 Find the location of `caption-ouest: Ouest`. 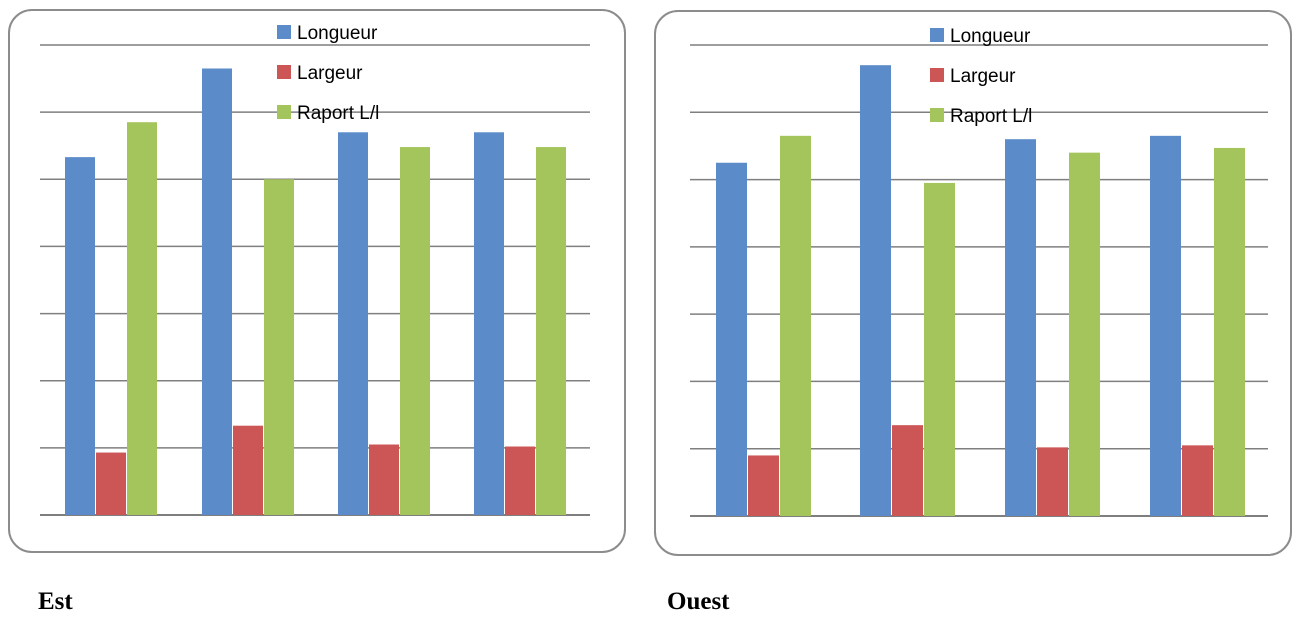

caption-ouest: Ouest is located at coordinates (698, 601).